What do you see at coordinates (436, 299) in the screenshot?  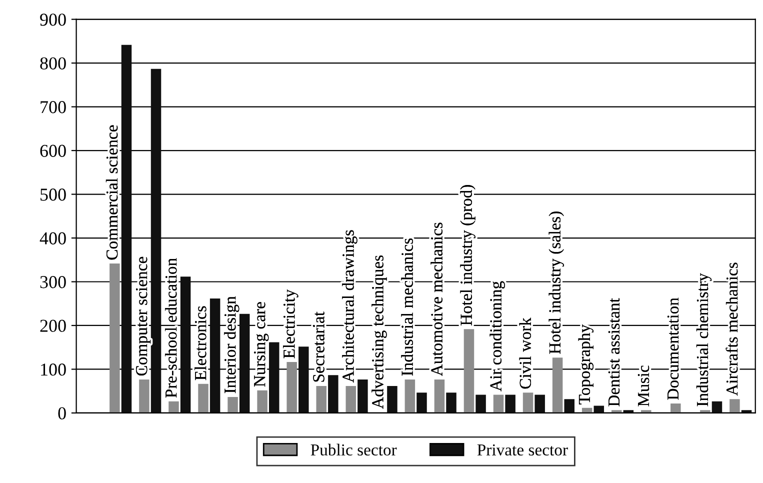 I see `x-tick-label: Automotive mechanics` at bounding box center [436, 299].